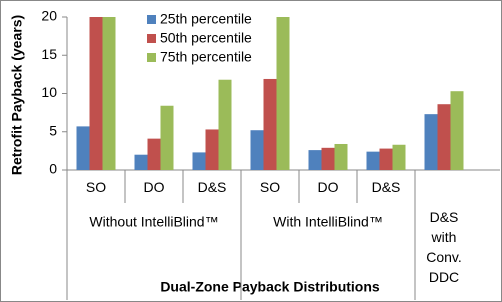 The width and height of the screenshot is (502, 302). Describe the element at coordinates (206, 57) in the screenshot. I see `legend-label: 75th percentile` at that location.